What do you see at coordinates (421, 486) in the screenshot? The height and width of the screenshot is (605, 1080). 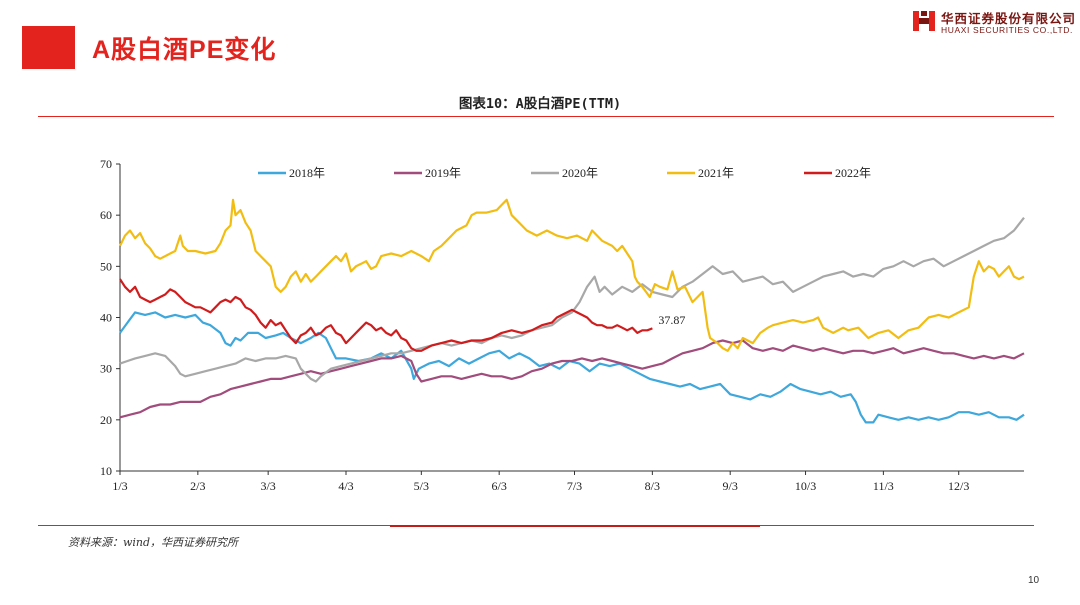 I see `x-tick-label: 5/3` at bounding box center [421, 486].